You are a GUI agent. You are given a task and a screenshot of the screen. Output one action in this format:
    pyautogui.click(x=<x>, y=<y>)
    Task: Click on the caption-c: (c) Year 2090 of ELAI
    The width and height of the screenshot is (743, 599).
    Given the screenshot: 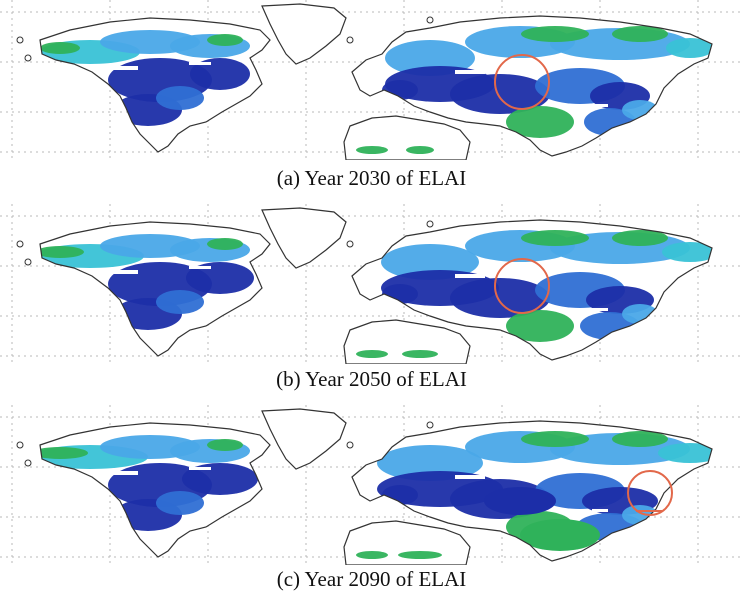 What is the action you would take?
    pyautogui.click(x=371, y=579)
    